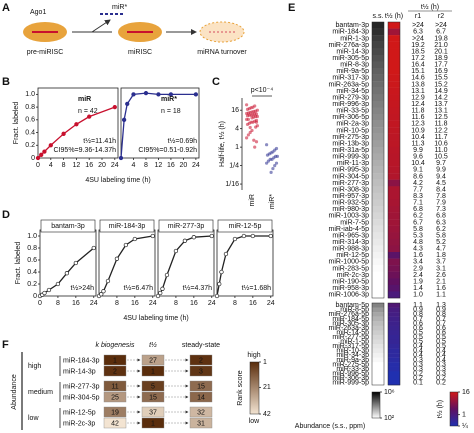 This screenshot has width=474, height=433. Describe the element at coordinates (350, 97) in the screenshot. I see `row-name: miR-279-3p` at that location.